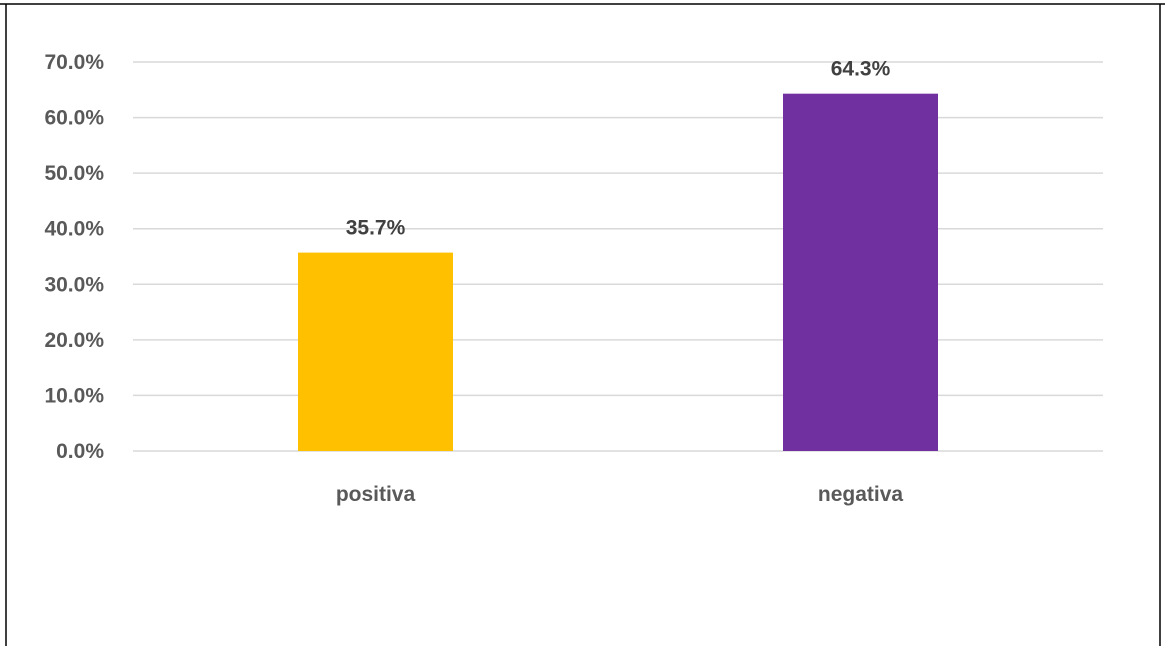 The image size is (1165, 646). Describe the element at coordinates (861, 69) in the screenshot. I see `data-label-negativa: 64.3%` at that location.